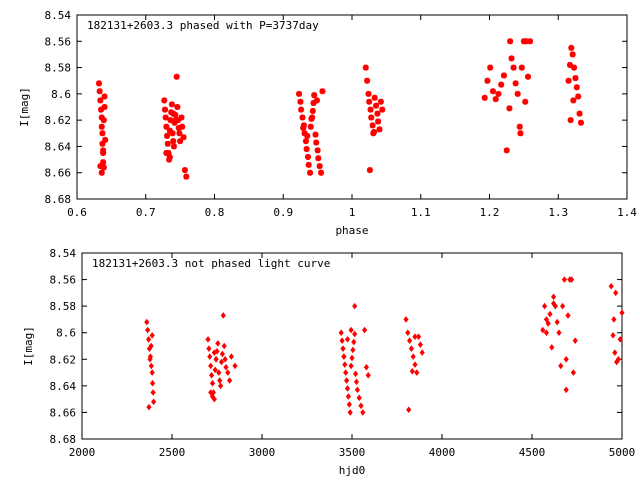 The image size is (640, 480). Describe the element at coordinates (63, 386) in the screenshot. I see `y-tick-label: 8.64` at that location.